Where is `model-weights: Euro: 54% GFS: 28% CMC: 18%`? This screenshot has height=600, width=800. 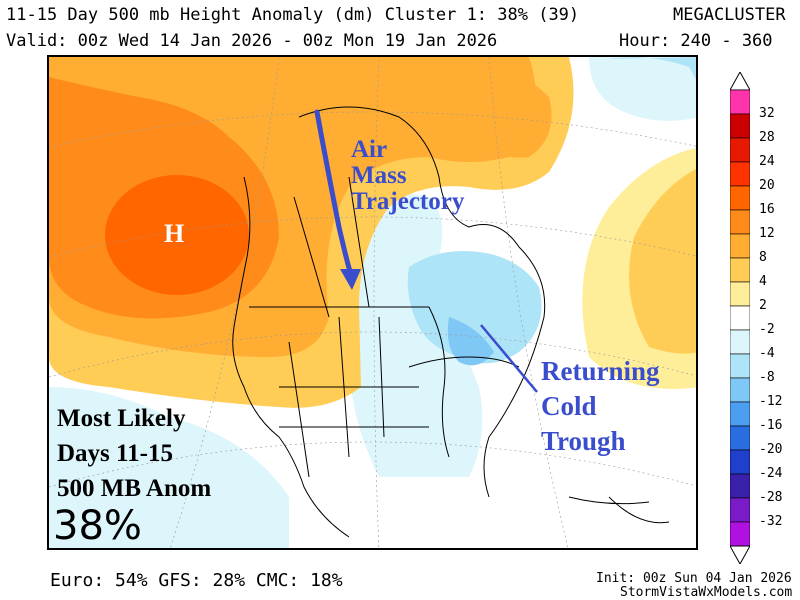 model-weights: Euro: 54% GFS: 28% CMC: 18% is located at coordinates (196, 580).